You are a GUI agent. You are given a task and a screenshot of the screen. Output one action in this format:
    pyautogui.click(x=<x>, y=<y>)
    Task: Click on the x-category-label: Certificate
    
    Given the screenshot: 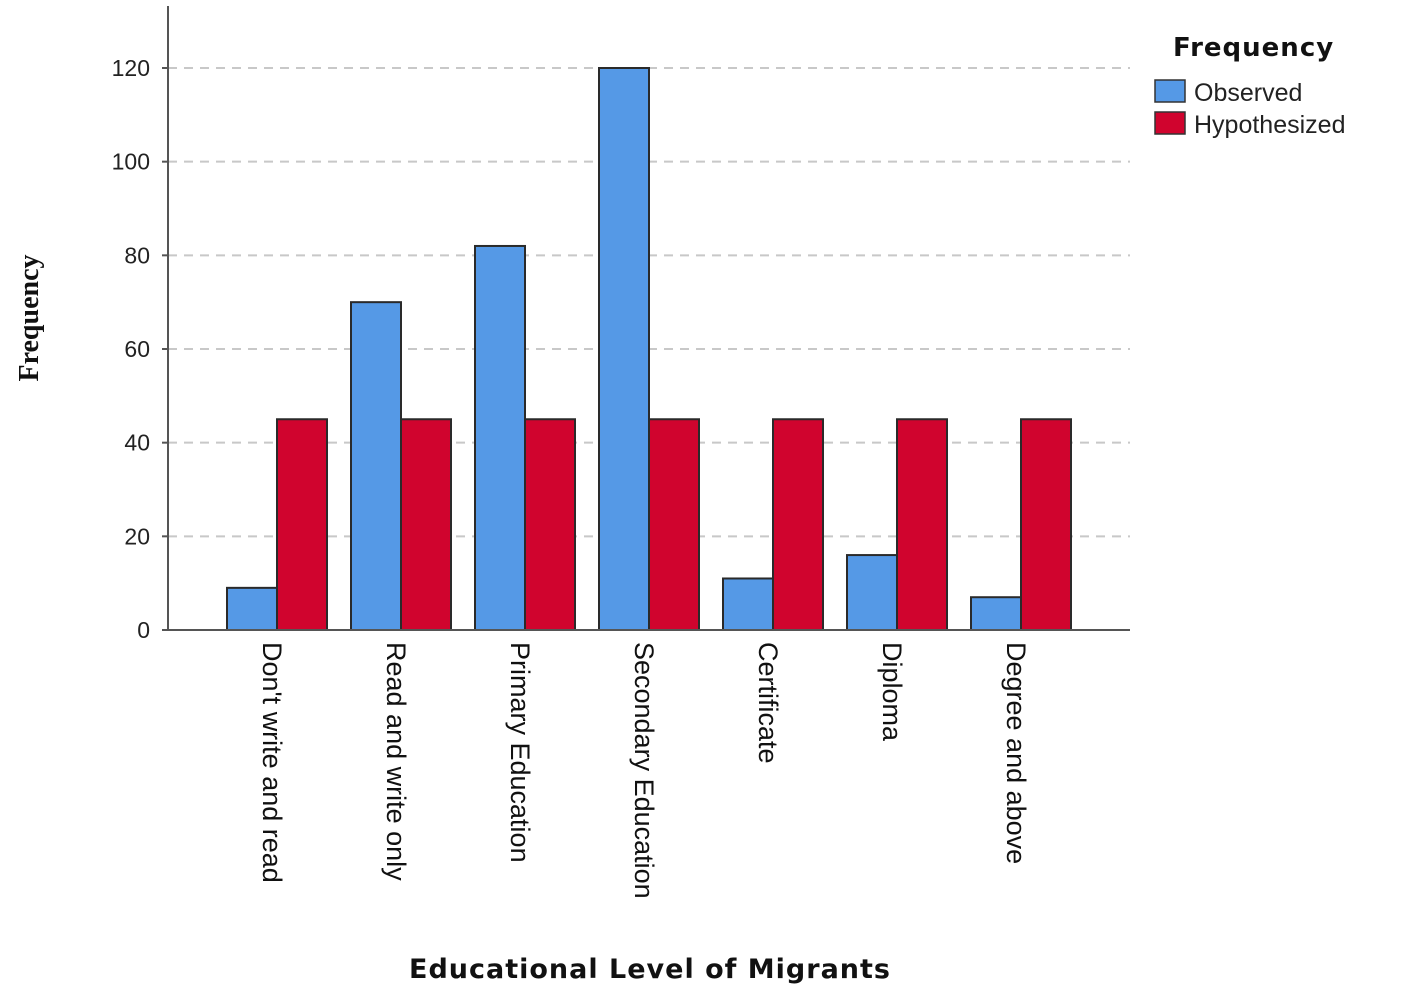 What is the action you would take?
    pyautogui.click(x=768, y=703)
    